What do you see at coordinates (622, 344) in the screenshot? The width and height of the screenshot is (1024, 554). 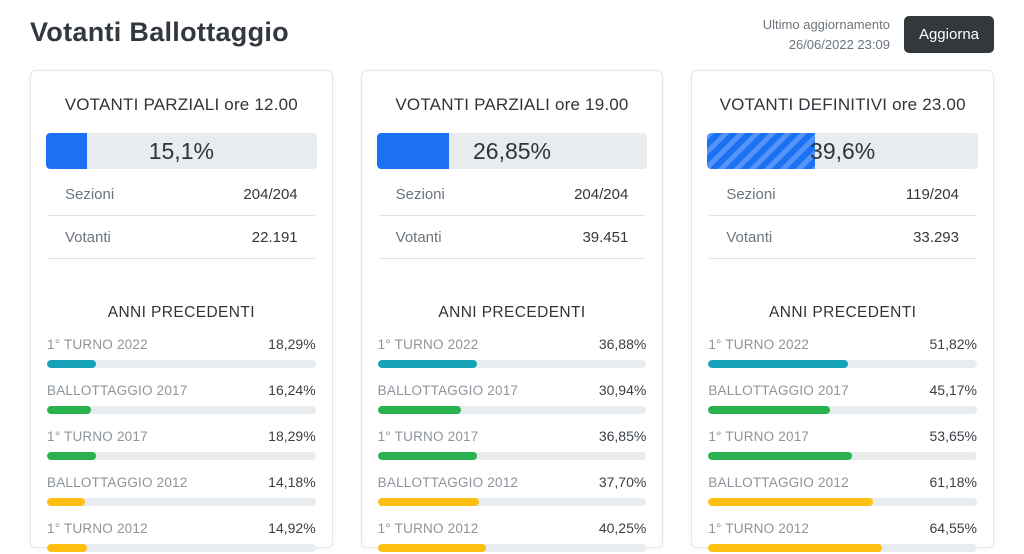 I see `previous-year-percent: 36,88%` at bounding box center [622, 344].